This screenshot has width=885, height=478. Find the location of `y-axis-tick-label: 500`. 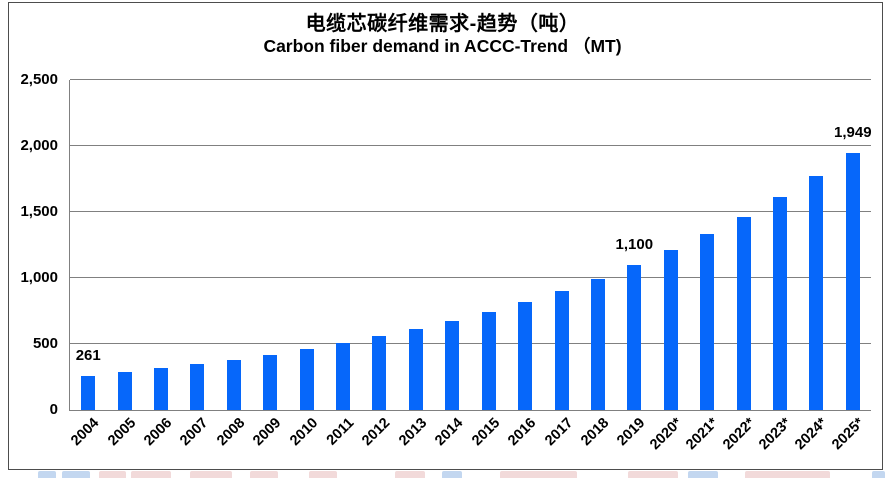

y-axis-tick-label: 500 is located at coordinates (45, 343).